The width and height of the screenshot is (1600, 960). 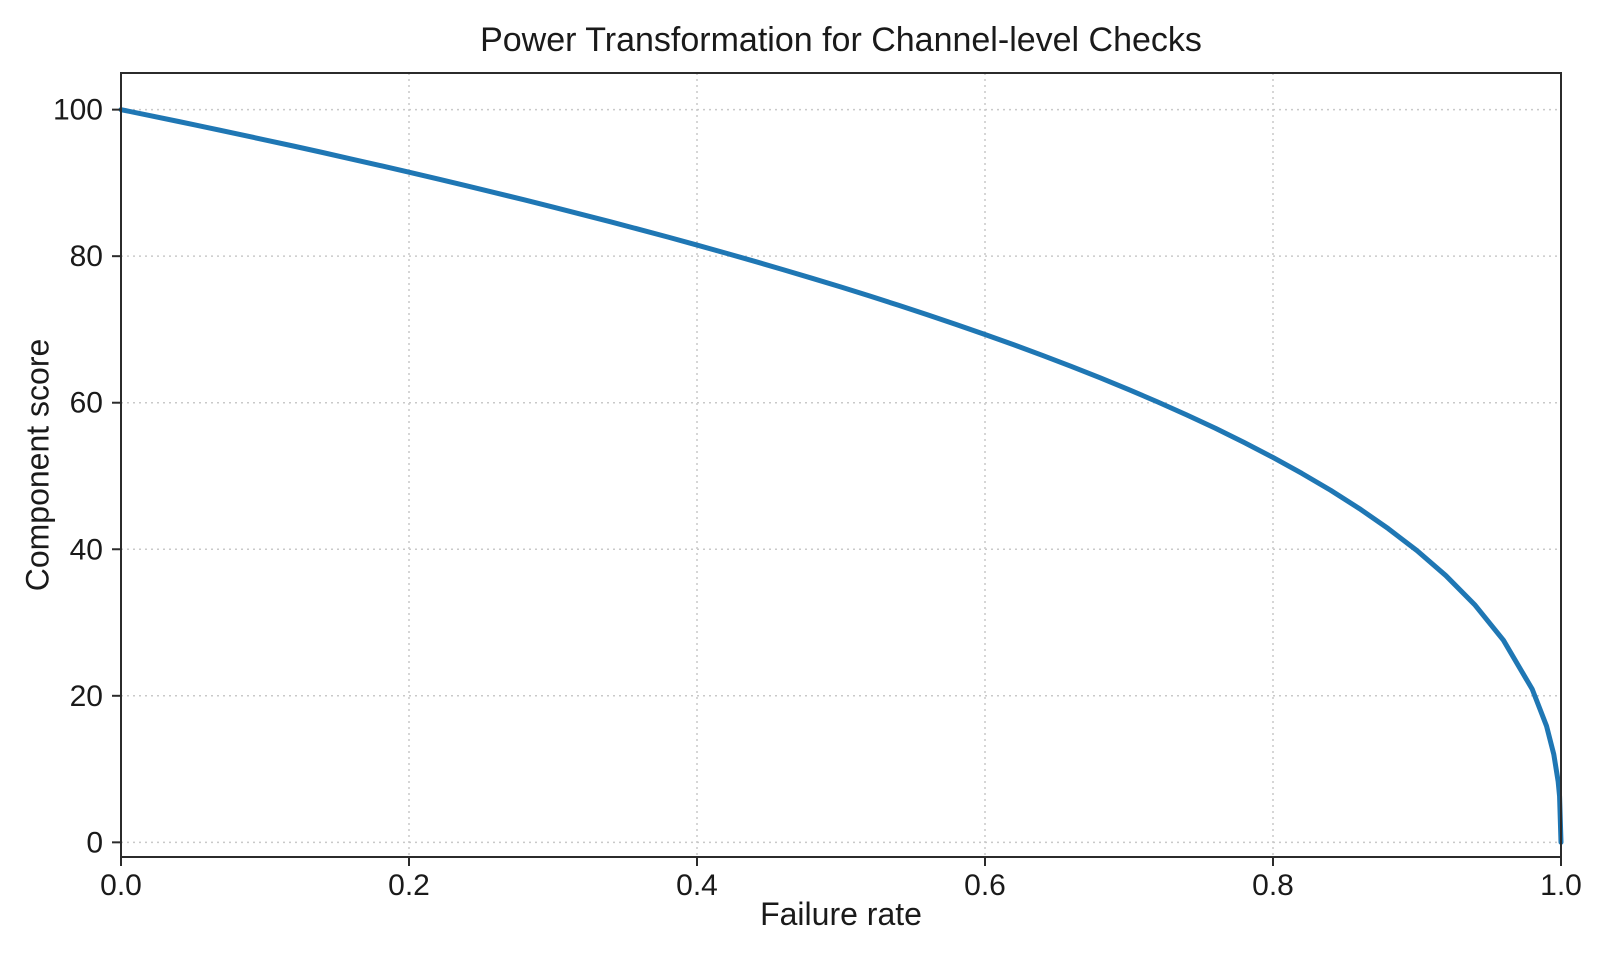 What do you see at coordinates (78, 110) in the screenshot?
I see `y-tick-label: 100` at bounding box center [78, 110].